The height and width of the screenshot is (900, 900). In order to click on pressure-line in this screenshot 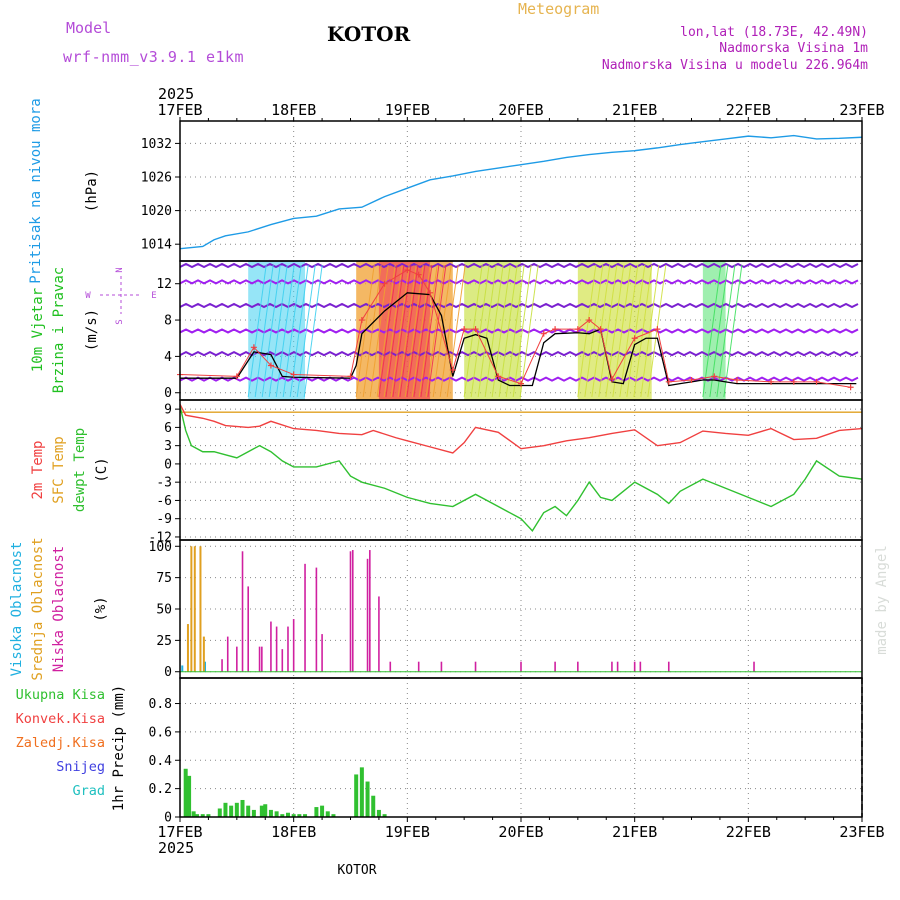, I will do `click(521, 192)`.